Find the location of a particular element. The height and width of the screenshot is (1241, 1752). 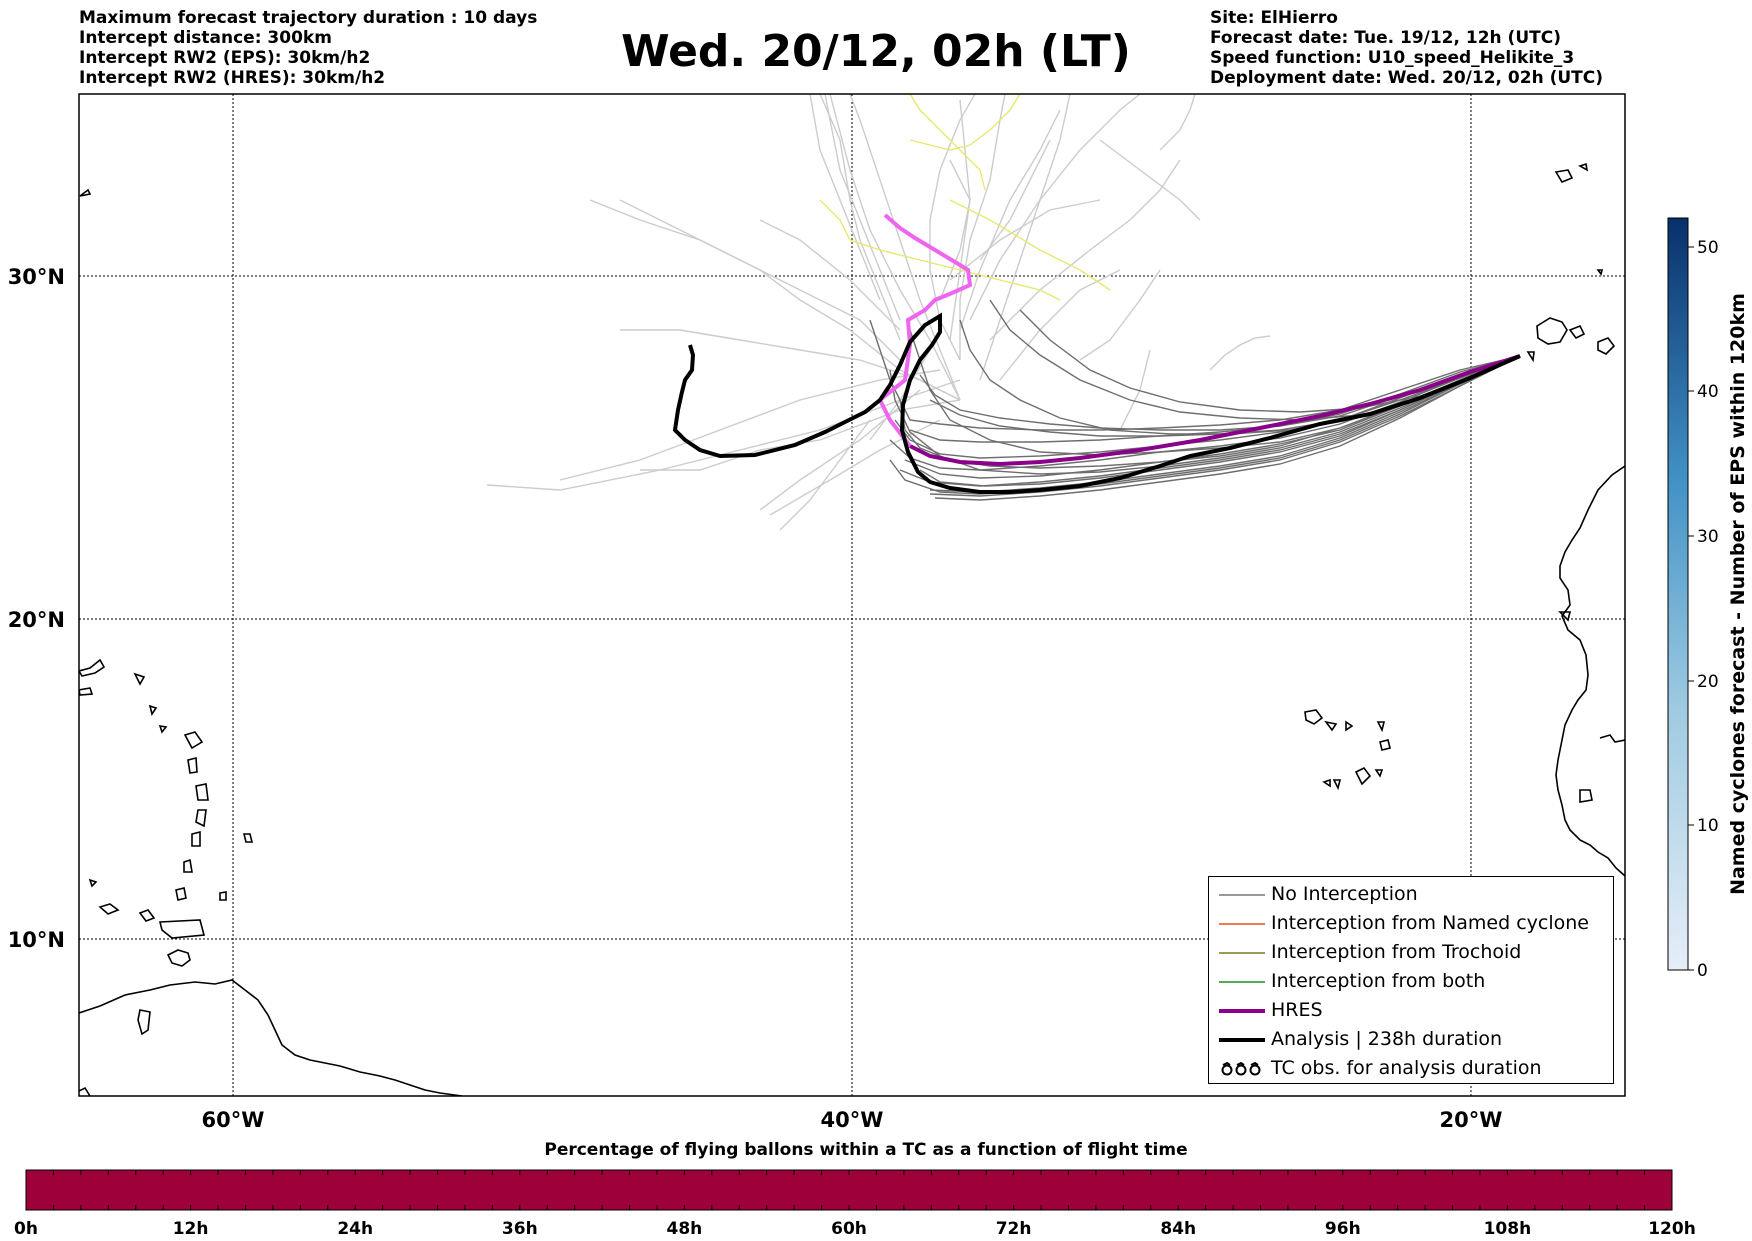

legend-item-tc-obs: TC obs. for analysis duration is located at coordinates (1411, 1068).